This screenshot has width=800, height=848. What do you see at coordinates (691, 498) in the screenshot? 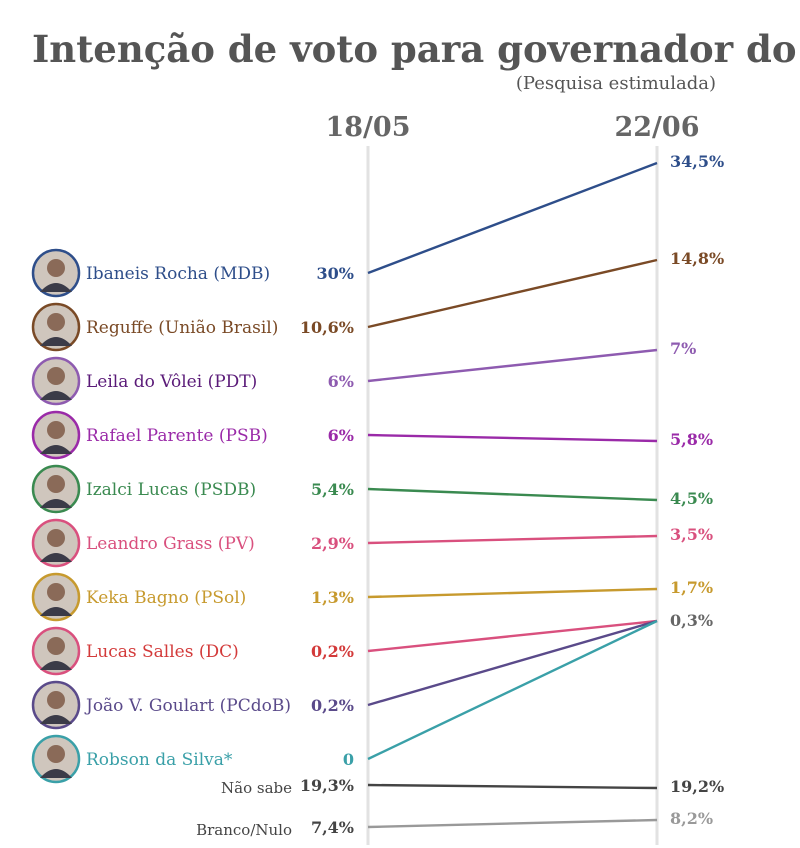
I see `value-end-izalci-lucas-psdb: 4,5%` at bounding box center [691, 498].